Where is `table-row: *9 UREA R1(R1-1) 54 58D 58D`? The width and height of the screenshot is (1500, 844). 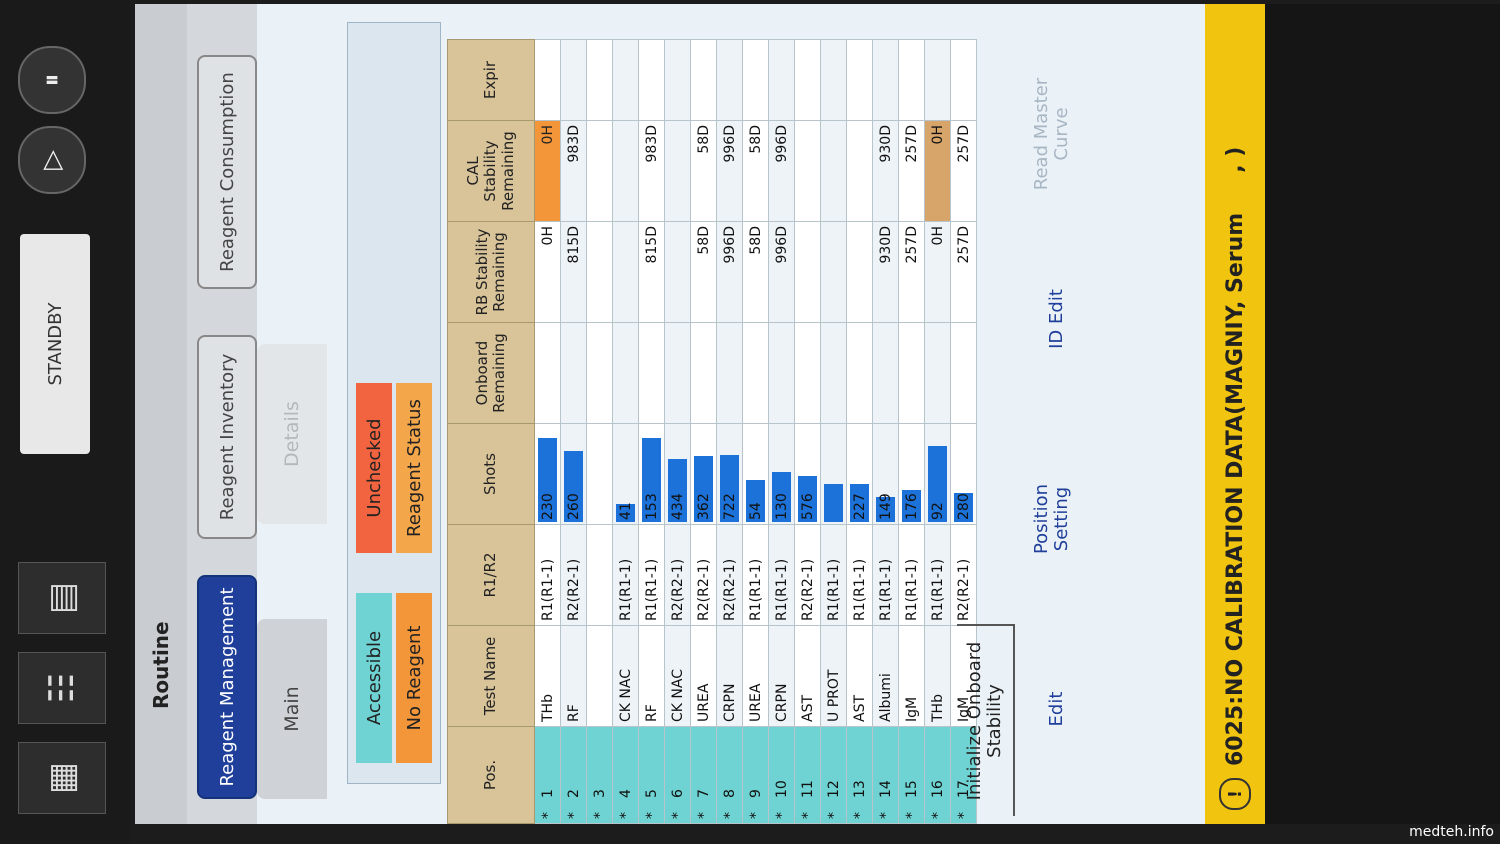 table-row: *9 UREA R1(R1-1) 54 58D 58D is located at coordinates (755, 431).